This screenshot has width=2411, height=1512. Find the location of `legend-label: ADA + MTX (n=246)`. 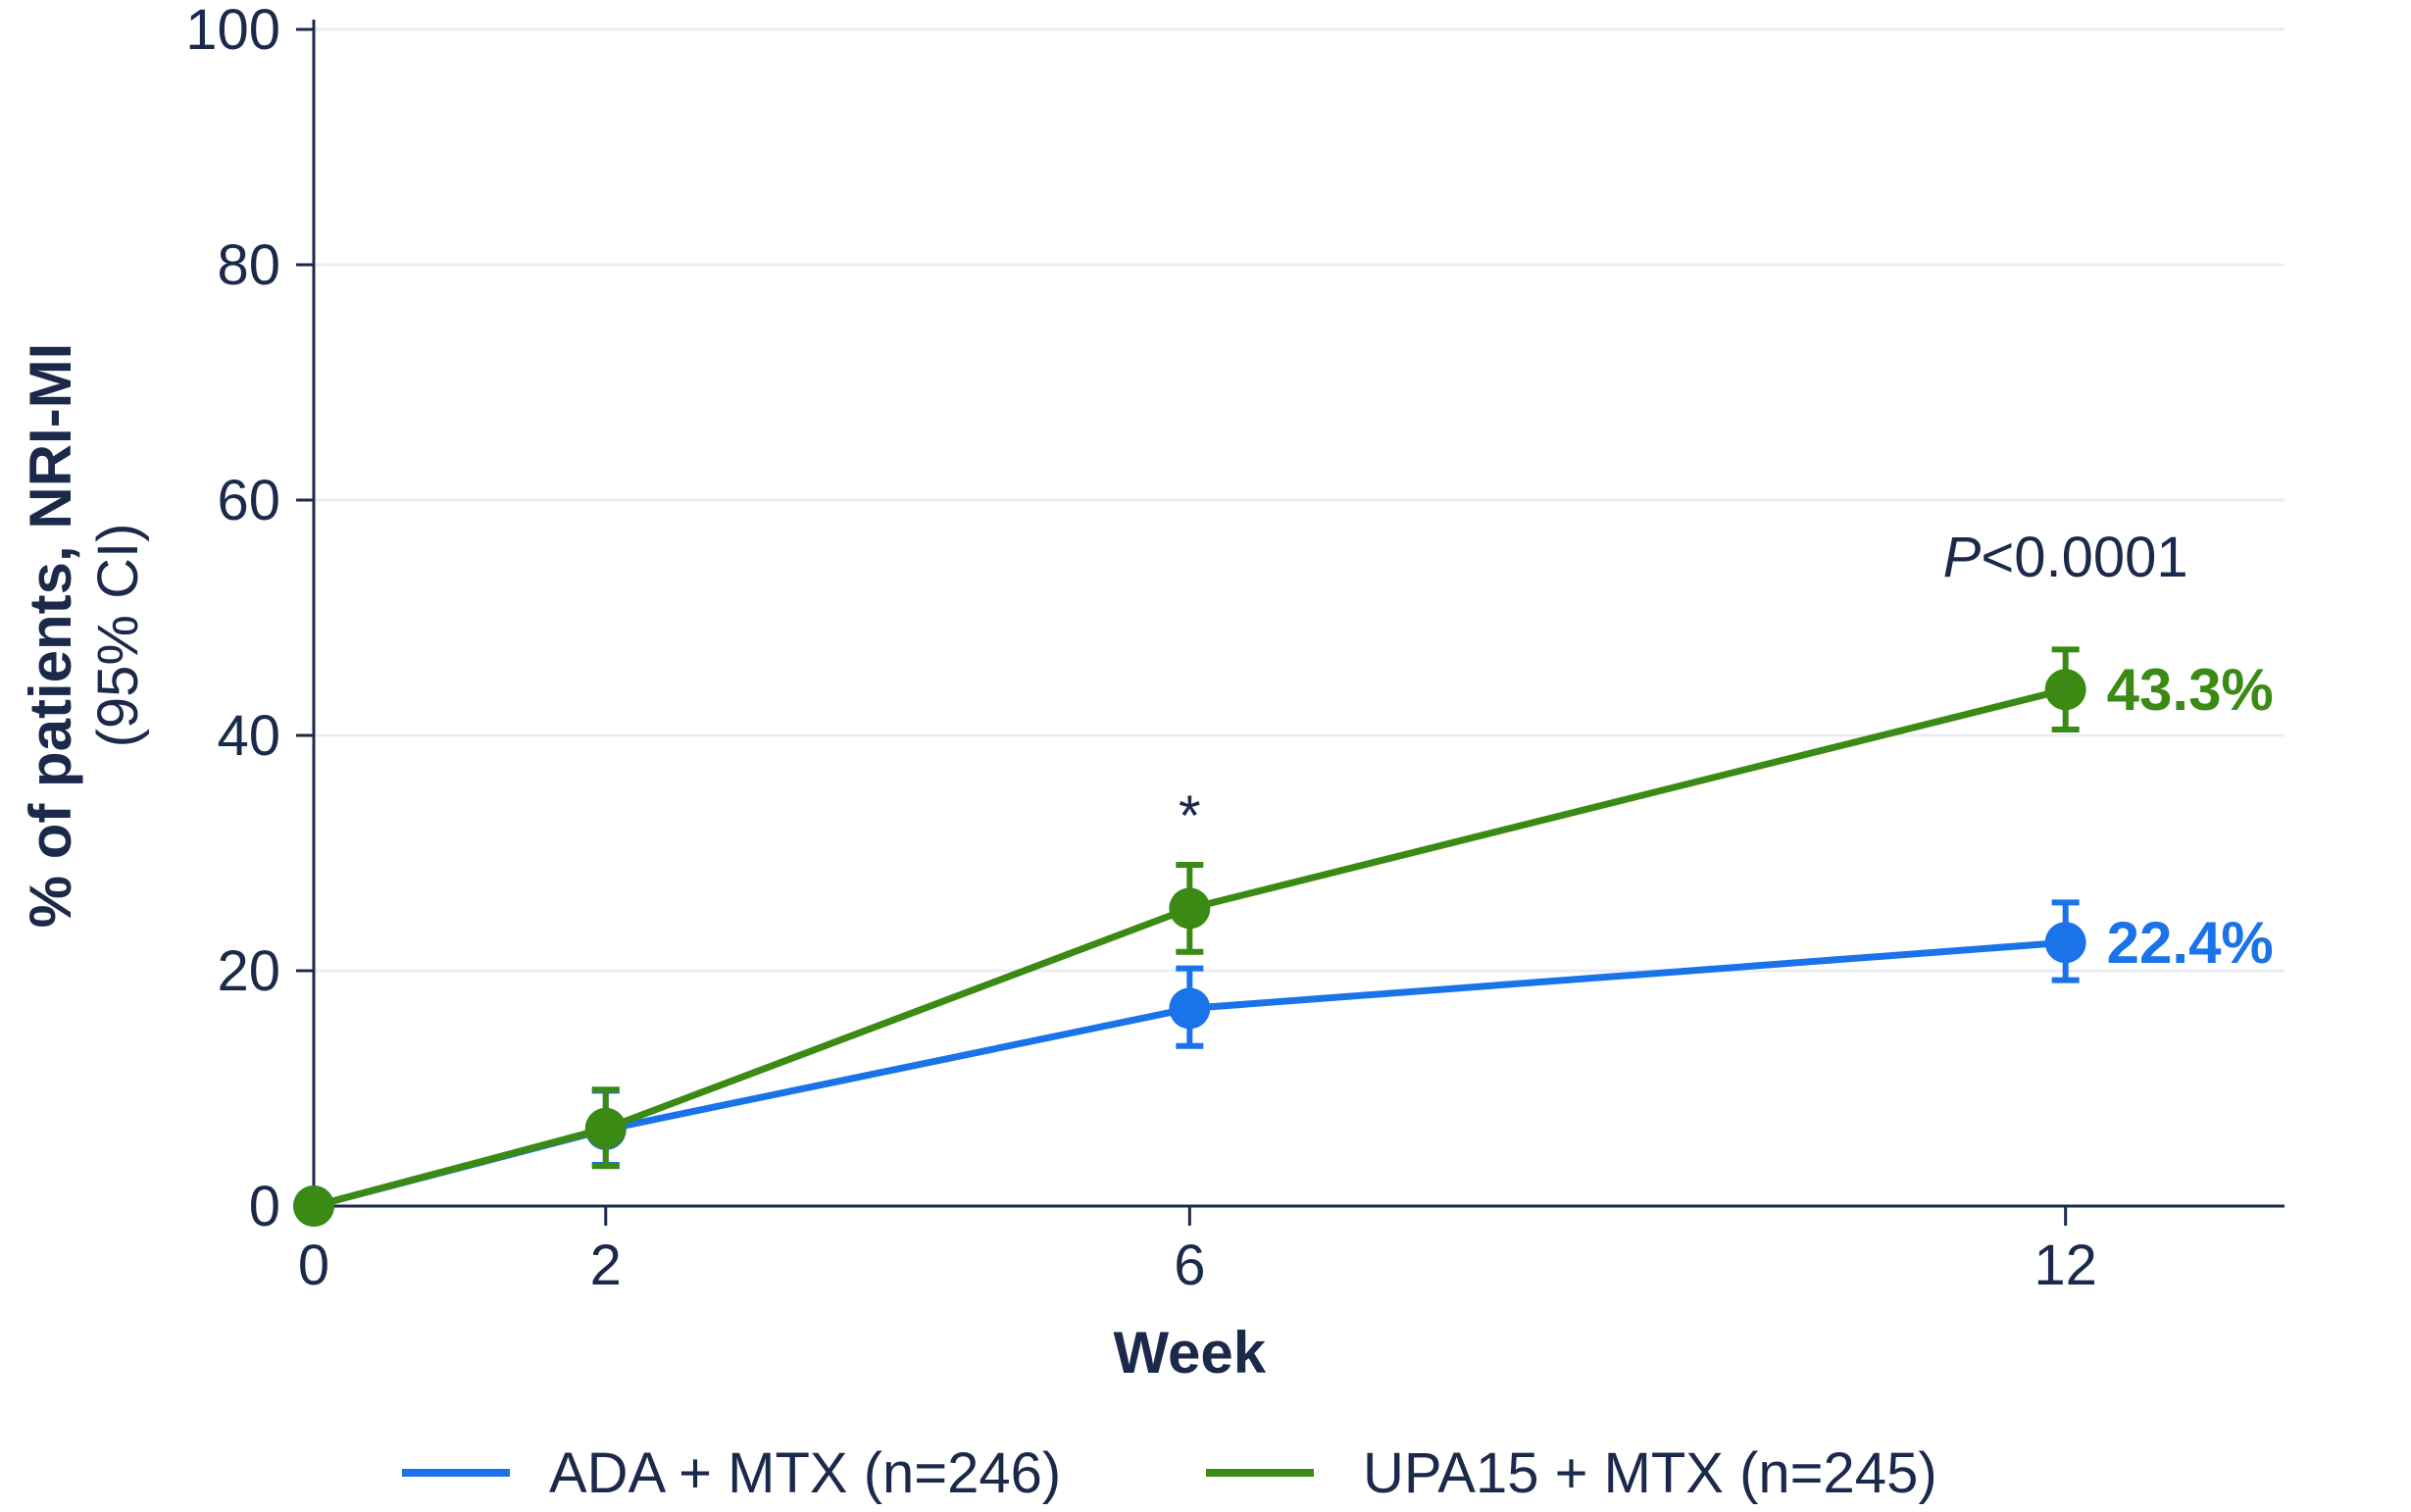

legend-label: ADA + MTX (n=246) is located at coordinates (805, 1473).